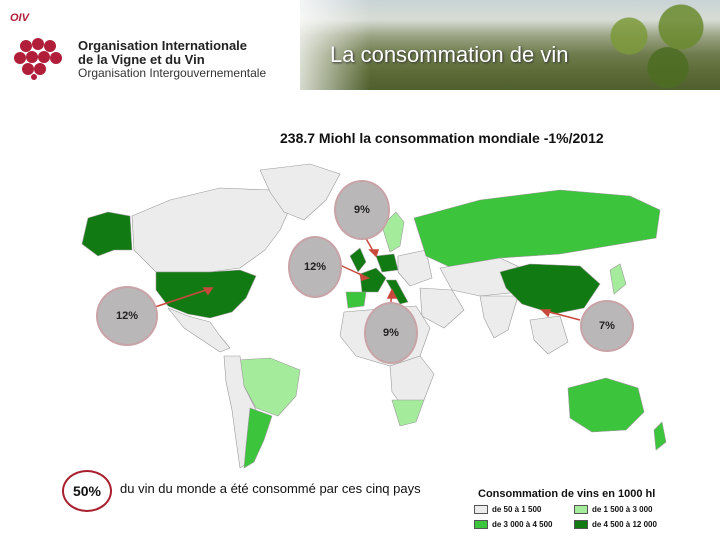 This screenshot has width=720, height=540. What do you see at coordinates (211, 230) in the screenshot?
I see `canada-region` at bounding box center [211, 230].